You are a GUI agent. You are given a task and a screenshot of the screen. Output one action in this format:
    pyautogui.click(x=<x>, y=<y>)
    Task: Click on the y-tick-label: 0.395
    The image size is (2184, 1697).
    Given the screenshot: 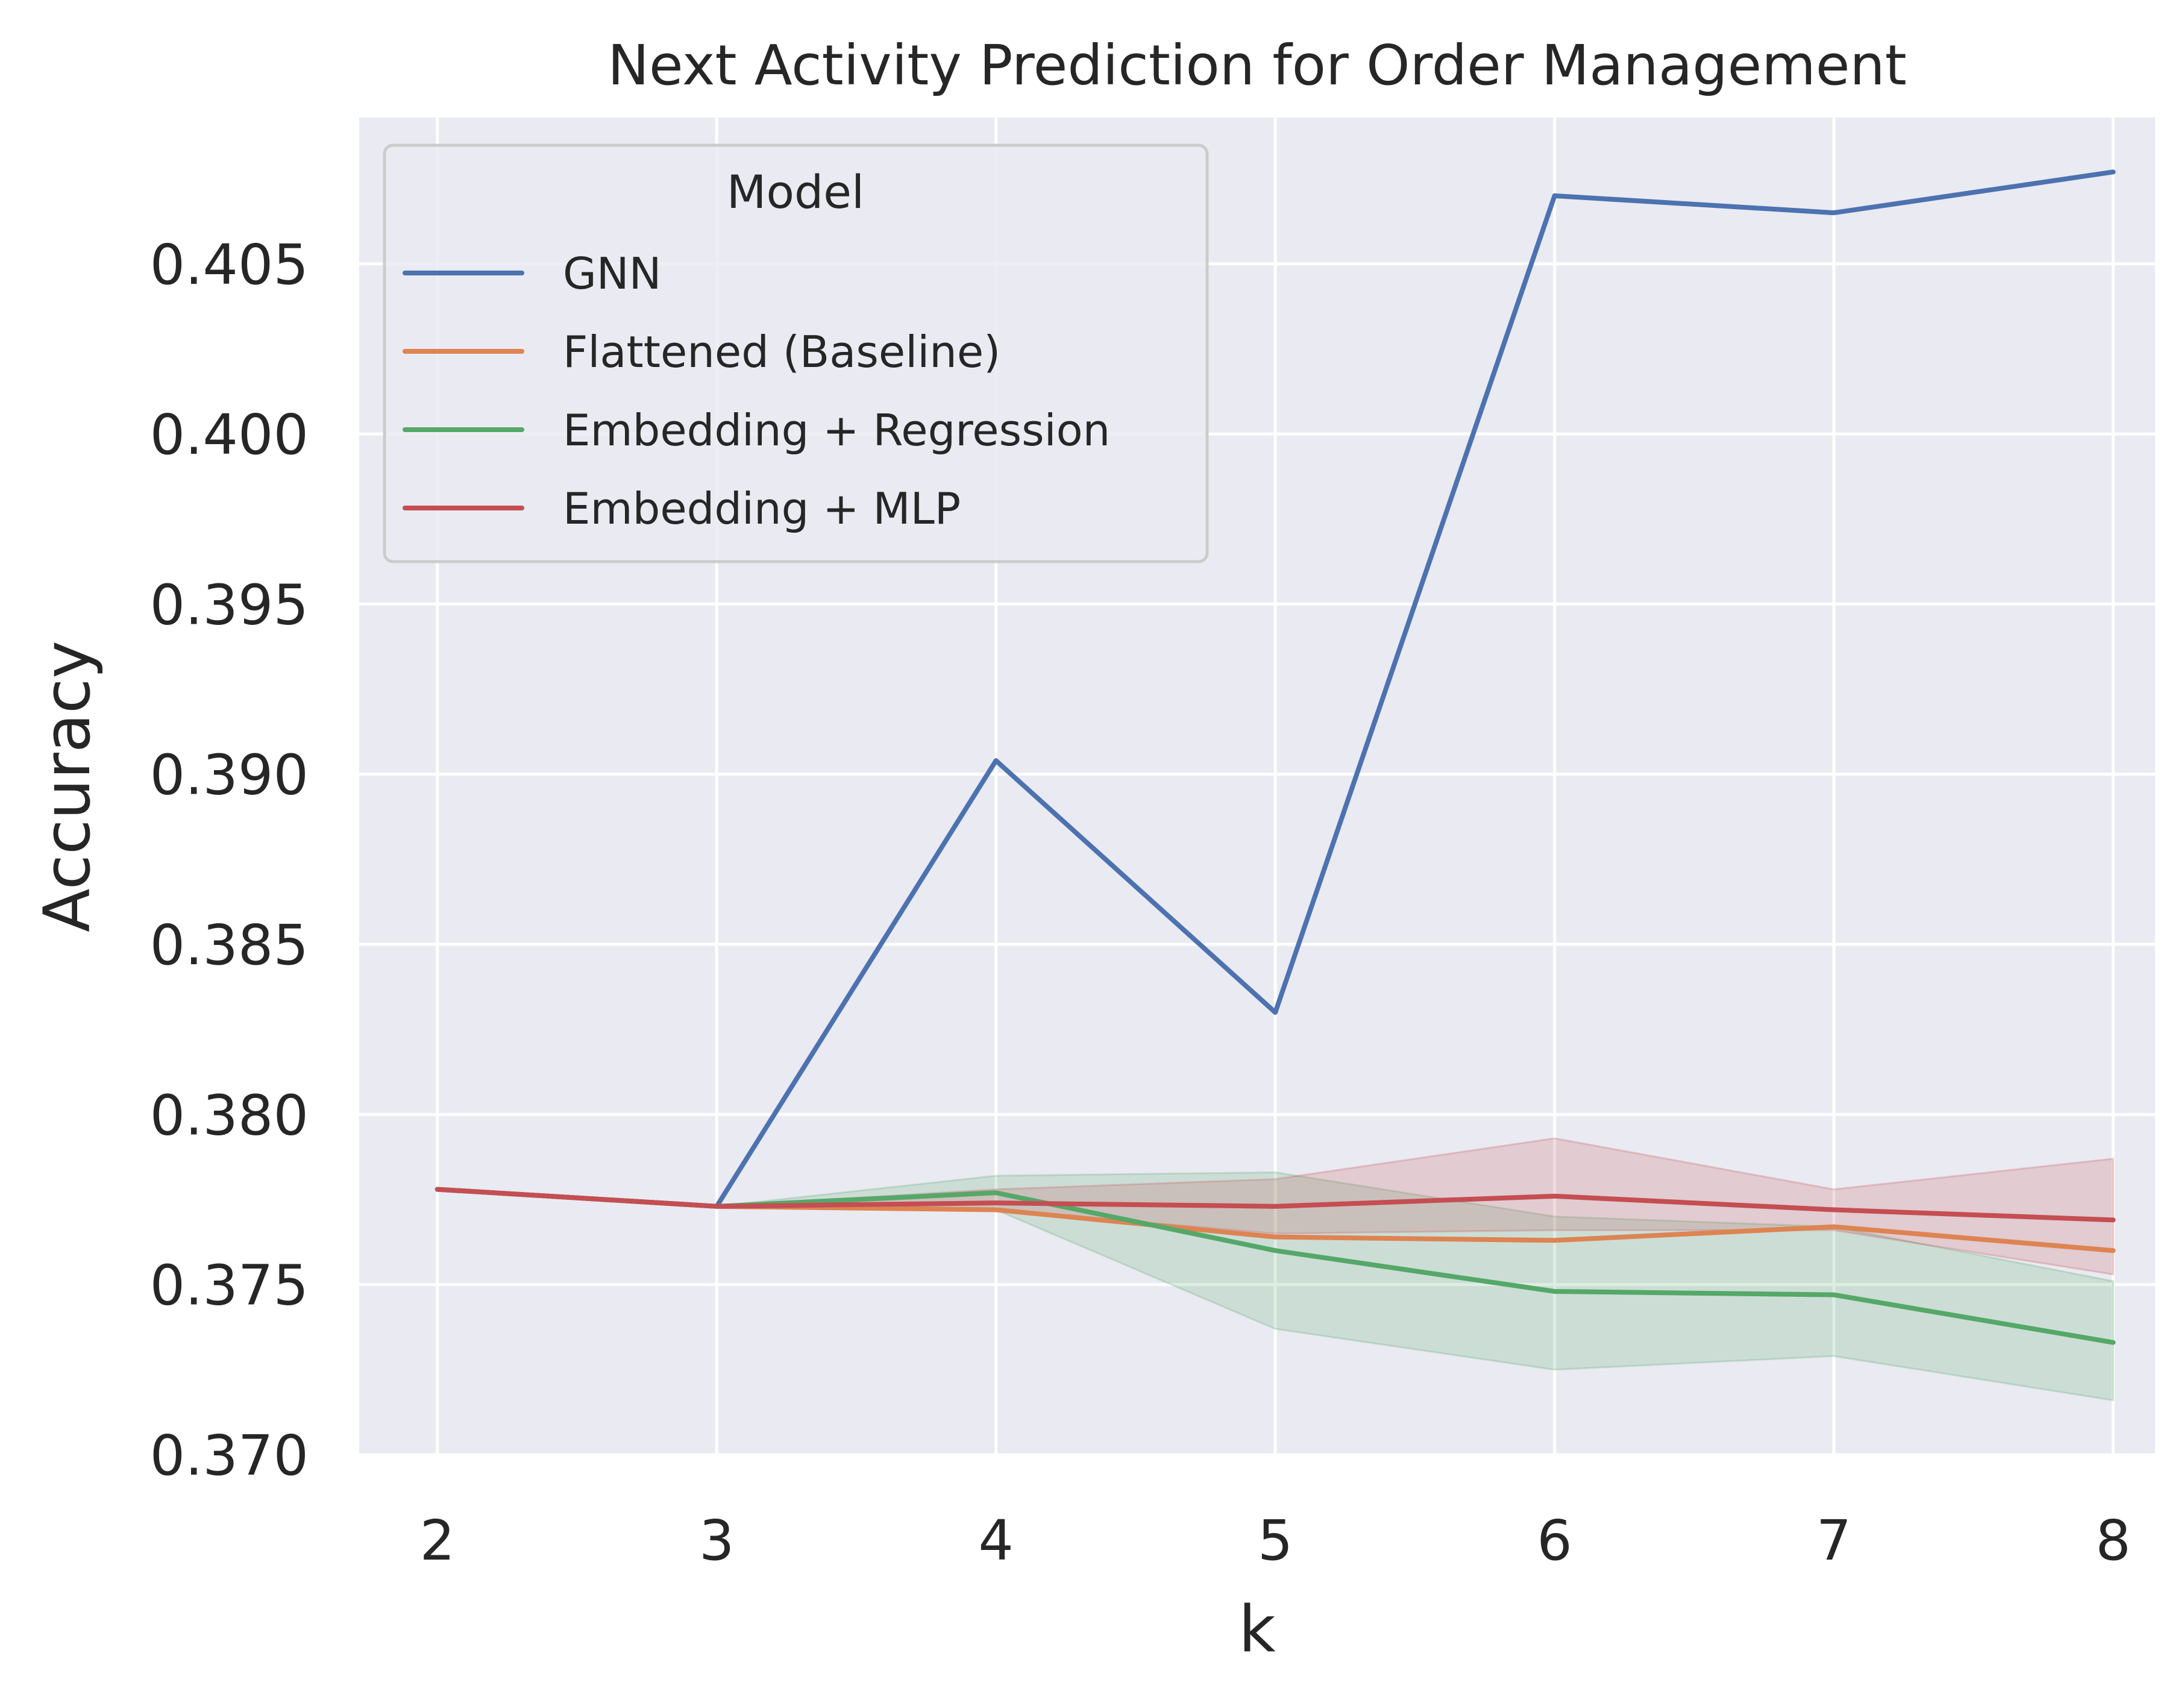 What is the action you would take?
    pyautogui.click(x=229, y=605)
    